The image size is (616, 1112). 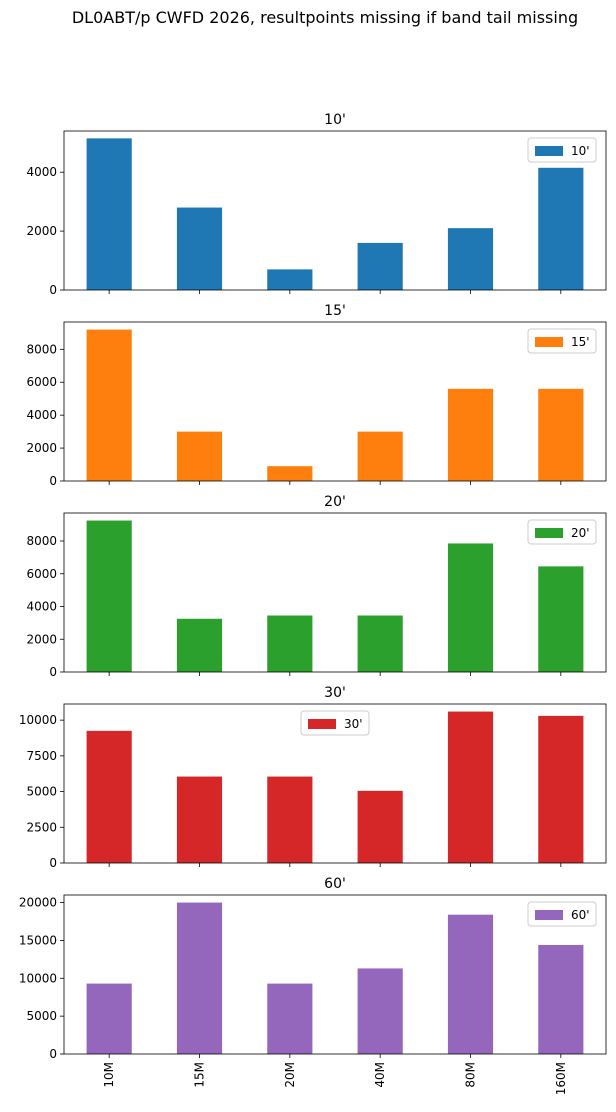 What do you see at coordinates (335, 120) in the screenshot?
I see `subplot-title: 10'` at bounding box center [335, 120].